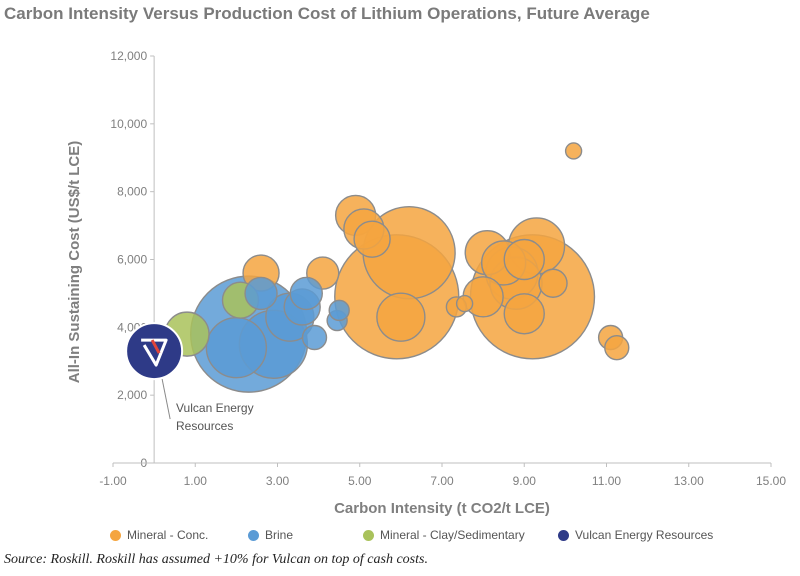  I want to click on x-axis-ticks: -1.00 1.00 3.00 5.00 7.00 9.00 11.00 13.00 15.00, so click(442, 475).